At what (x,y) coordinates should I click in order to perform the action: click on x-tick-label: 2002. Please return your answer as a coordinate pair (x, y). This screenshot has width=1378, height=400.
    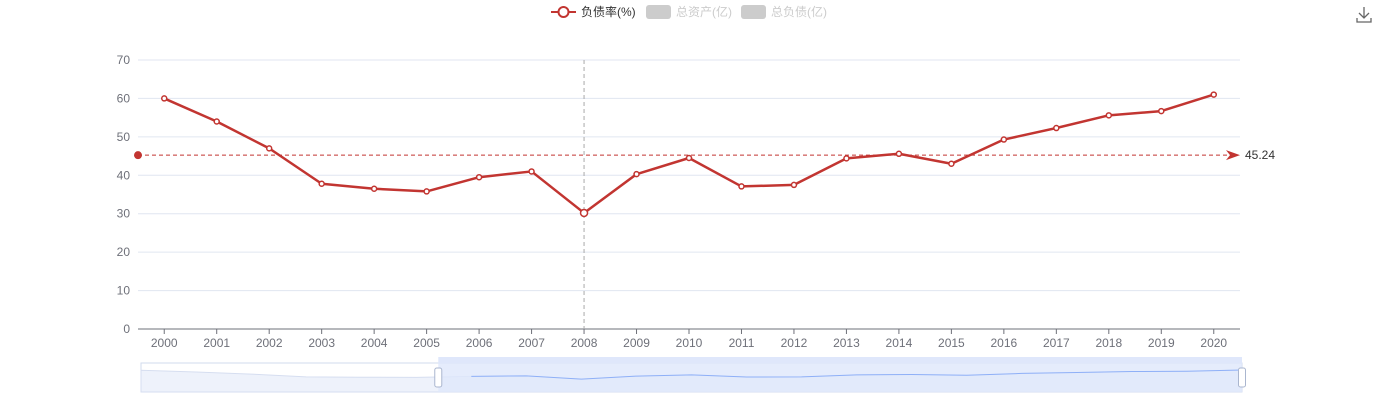
    Looking at the image, I should click on (269, 343).